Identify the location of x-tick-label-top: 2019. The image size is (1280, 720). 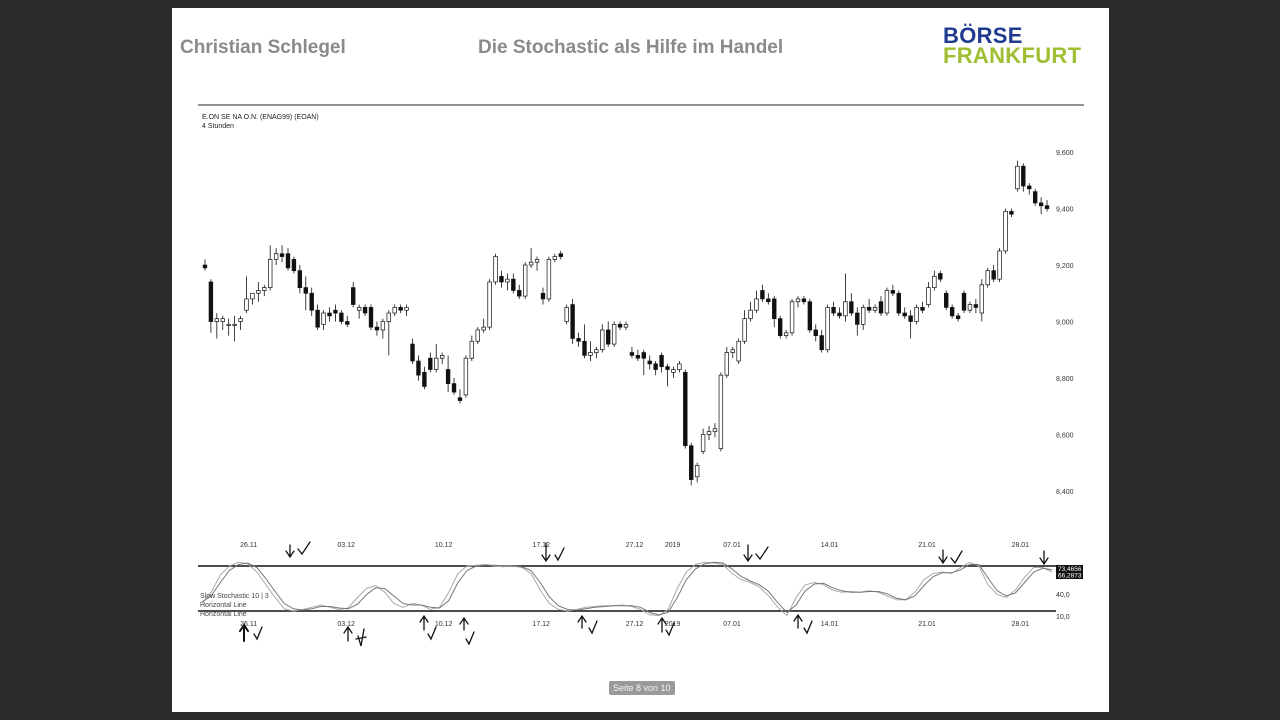
(673, 545).